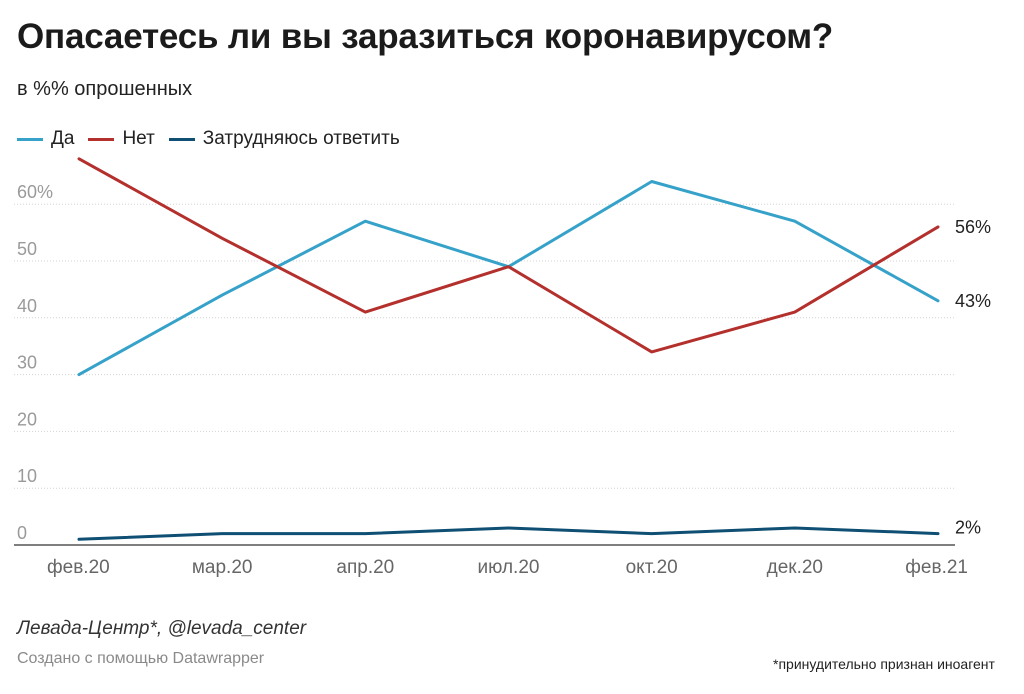 This screenshot has width=1024, height=694. Describe the element at coordinates (35, 192) in the screenshot. I see `y-tick-label: 60%` at that location.